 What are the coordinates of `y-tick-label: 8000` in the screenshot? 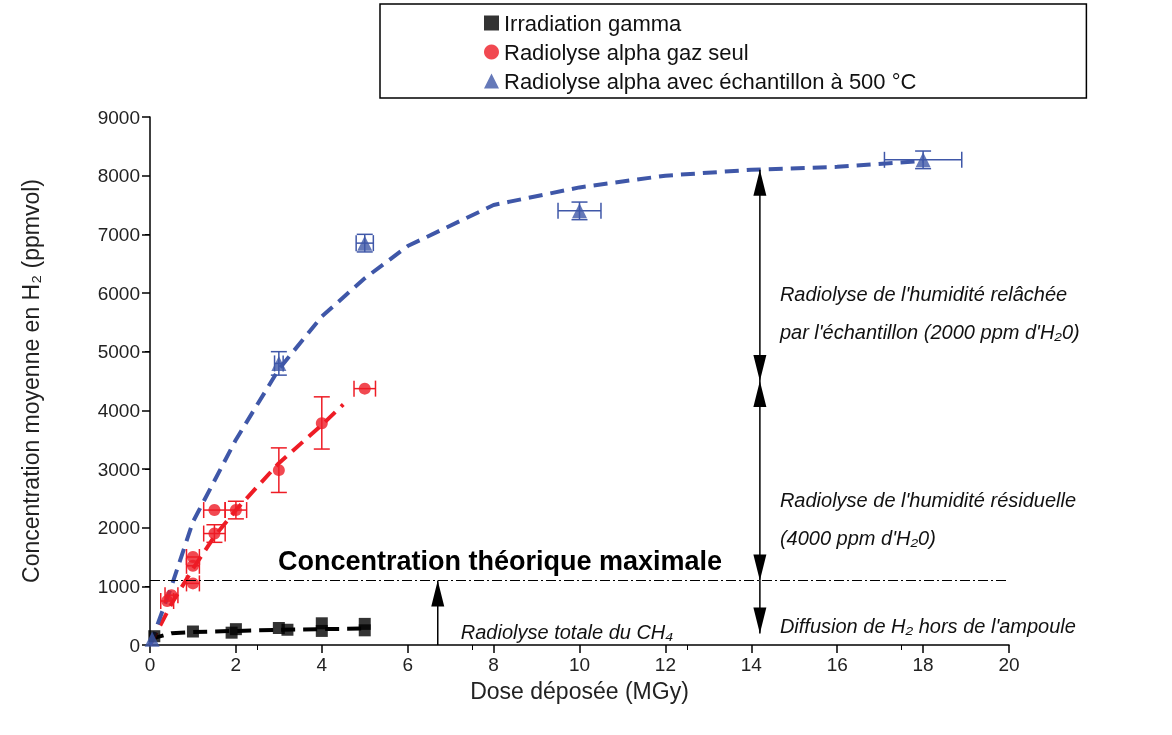 It's located at (118, 176).